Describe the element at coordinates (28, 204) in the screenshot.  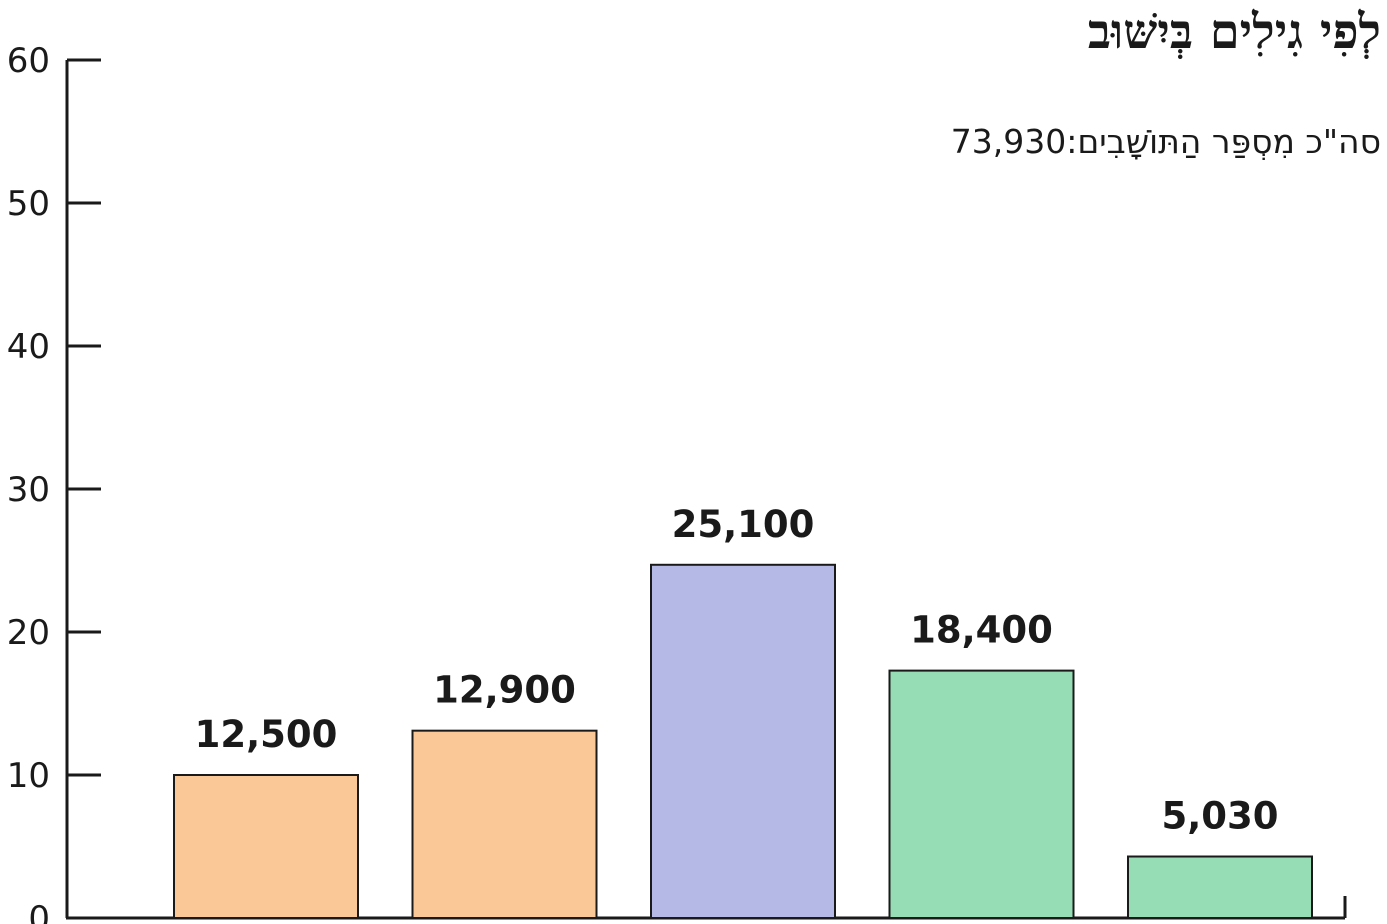
I see `y-tick-label: 50` at that location.